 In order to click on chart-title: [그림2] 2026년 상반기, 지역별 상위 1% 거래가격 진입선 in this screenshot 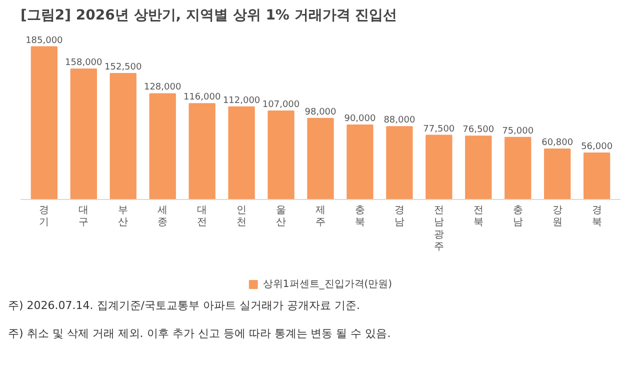, I will do `click(209, 16)`.